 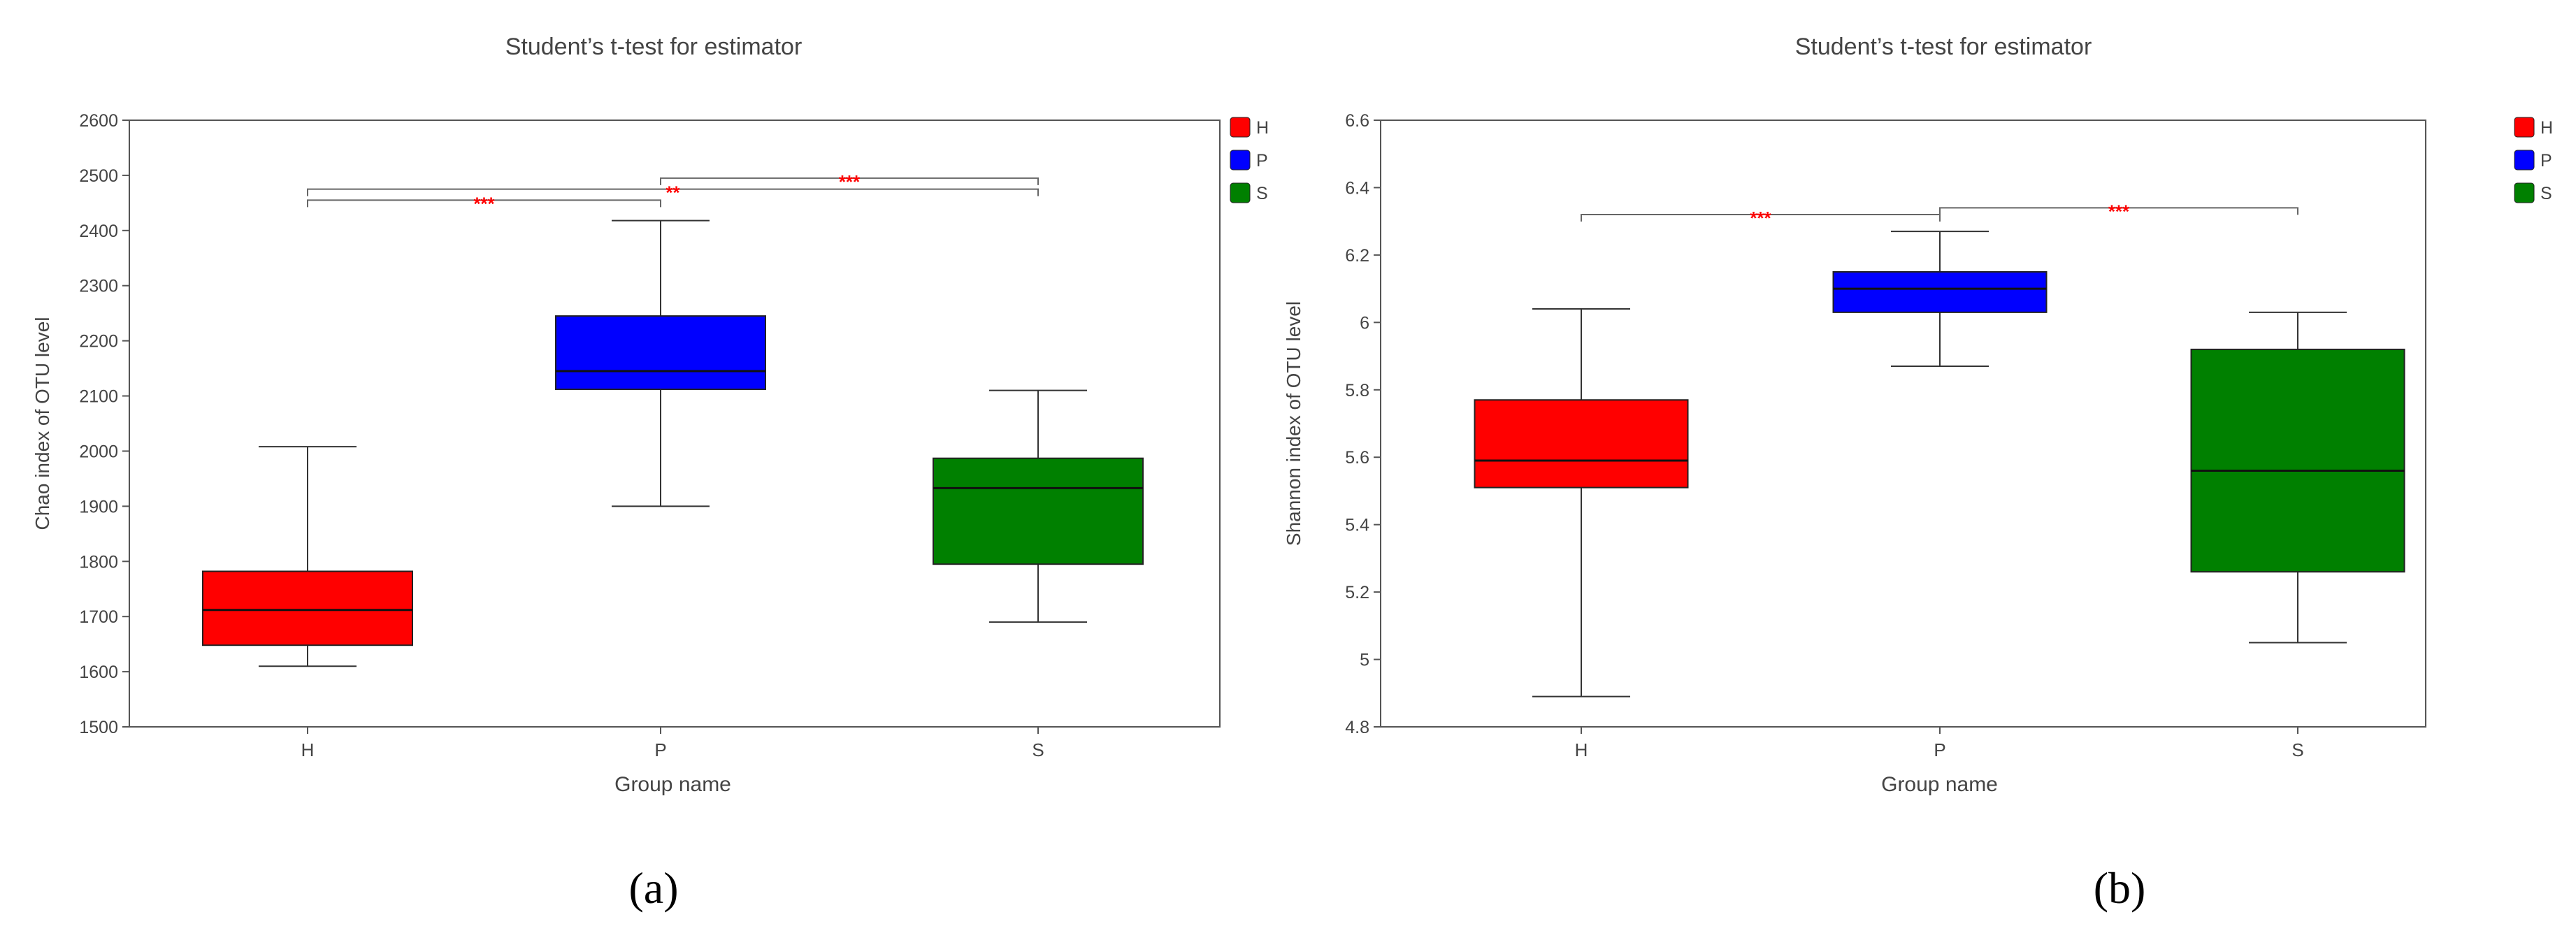 What do you see at coordinates (98, 121) in the screenshot?
I see `y-tick-label: 2600` at bounding box center [98, 121].